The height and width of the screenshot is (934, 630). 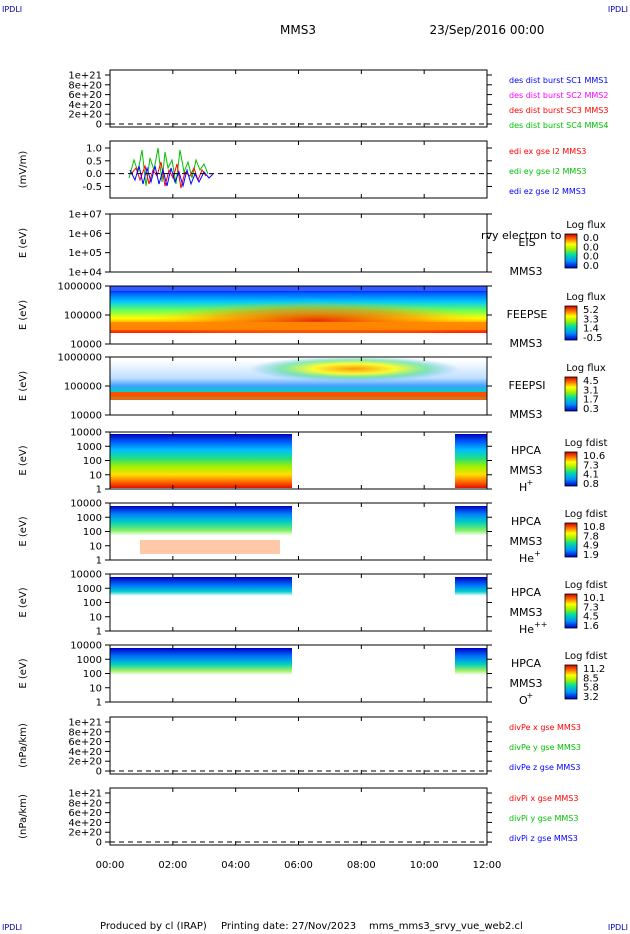 What do you see at coordinates (594, 456) in the screenshot?
I see `colorbar-tick-label: 10.6` at bounding box center [594, 456].